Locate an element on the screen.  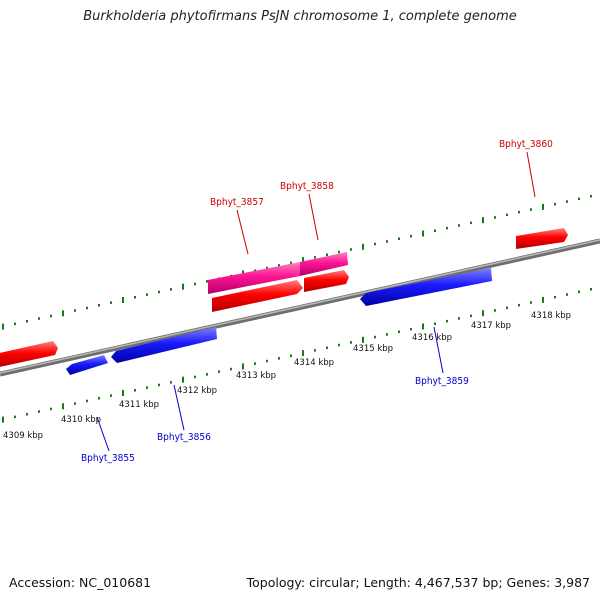
gene-label-bphyt-3857: Bphyt_3857 is located at coordinates (237, 202).